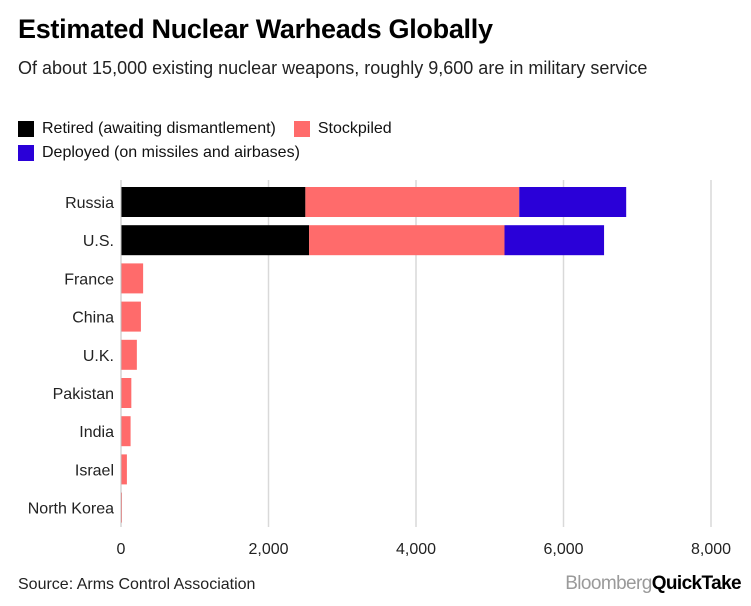 The image size is (751, 606). I want to click on brand-part-bloomberg: Bloomberg, so click(608, 583).